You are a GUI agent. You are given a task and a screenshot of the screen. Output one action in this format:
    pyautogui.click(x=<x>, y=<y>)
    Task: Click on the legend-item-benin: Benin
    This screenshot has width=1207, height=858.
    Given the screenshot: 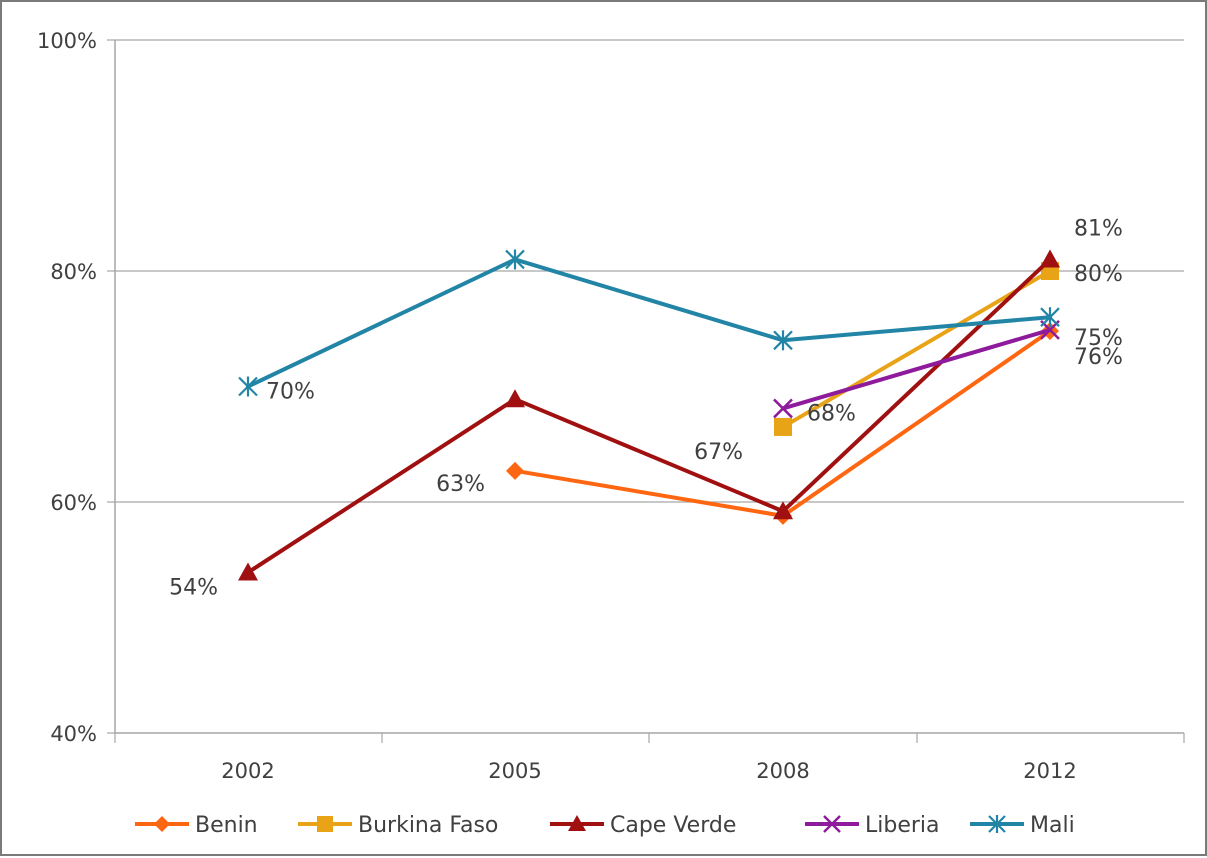 What is the action you would take?
    pyautogui.click(x=196, y=825)
    